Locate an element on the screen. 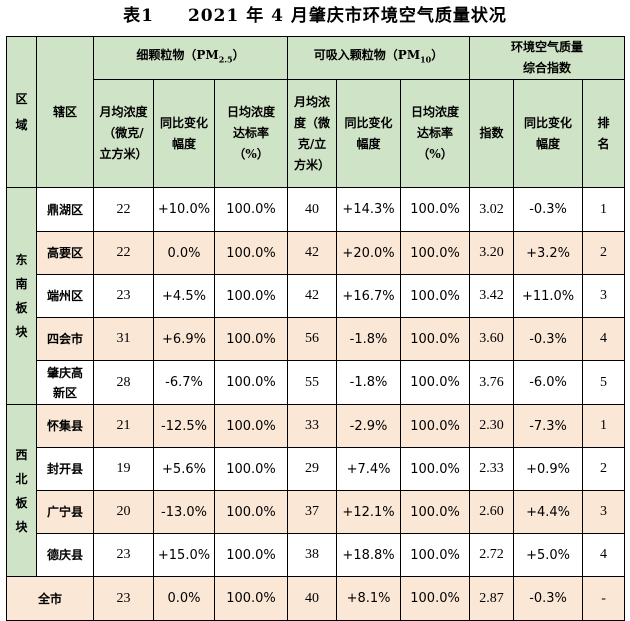  aqi-index-yoy-cell: +0.9% is located at coordinates (548, 469).